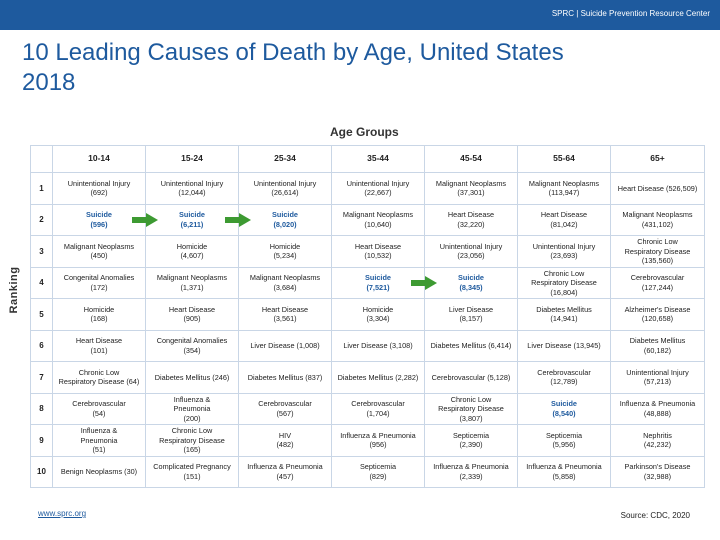 This screenshot has width=720, height=540. I want to click on ranking-label: Ranking, so click(14, 290).